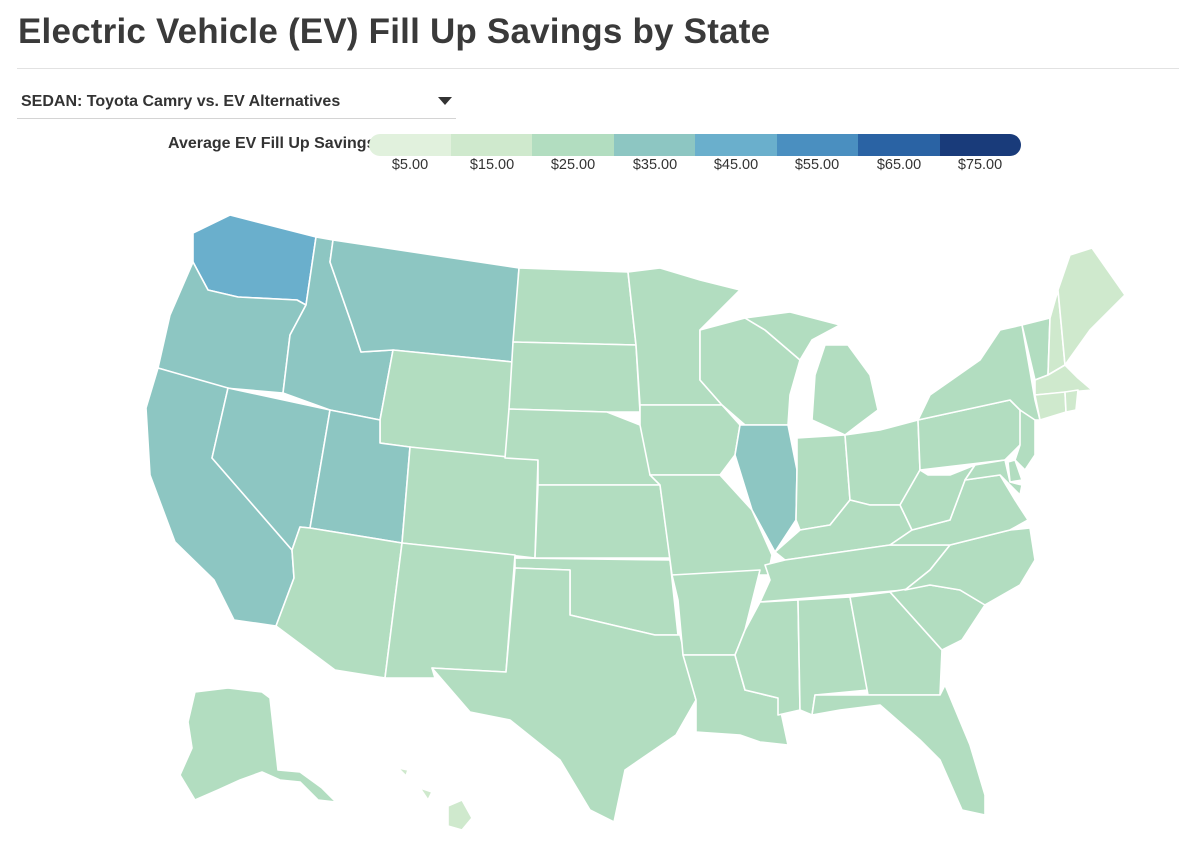  I want to click on state-ks, so click(602, 521).